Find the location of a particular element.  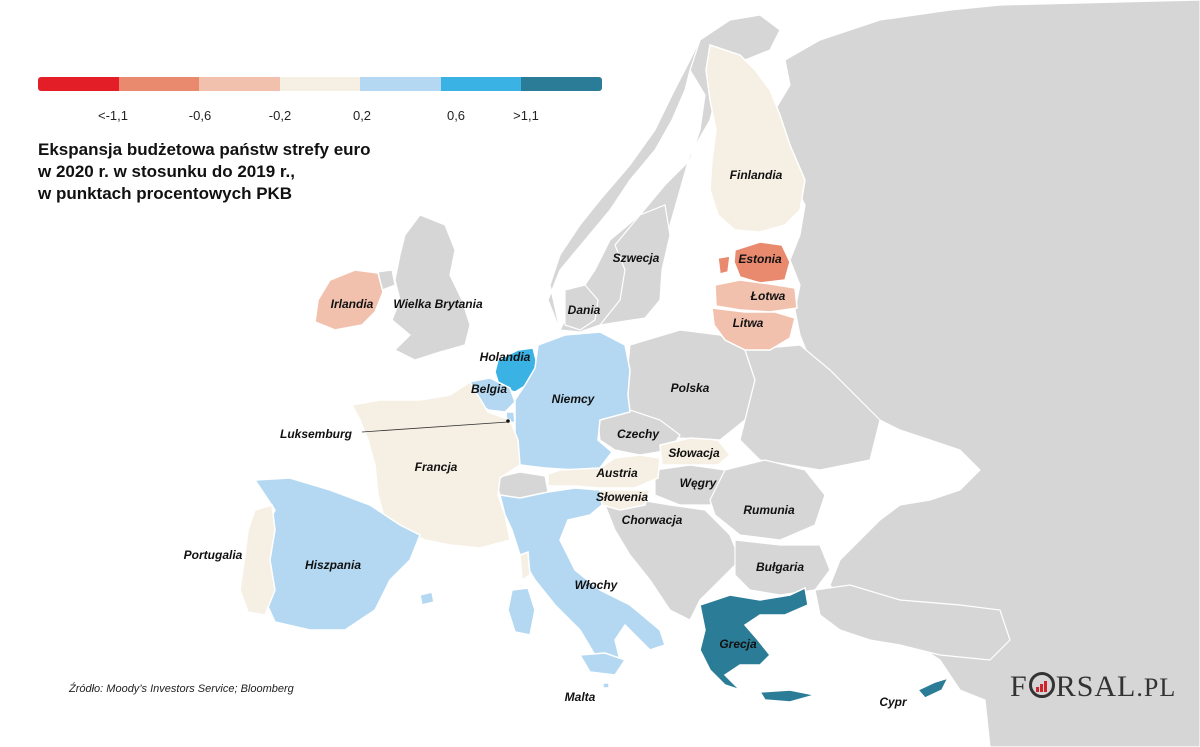

label-hiszpania: Hiszpania is located at coordinates (333, 565).